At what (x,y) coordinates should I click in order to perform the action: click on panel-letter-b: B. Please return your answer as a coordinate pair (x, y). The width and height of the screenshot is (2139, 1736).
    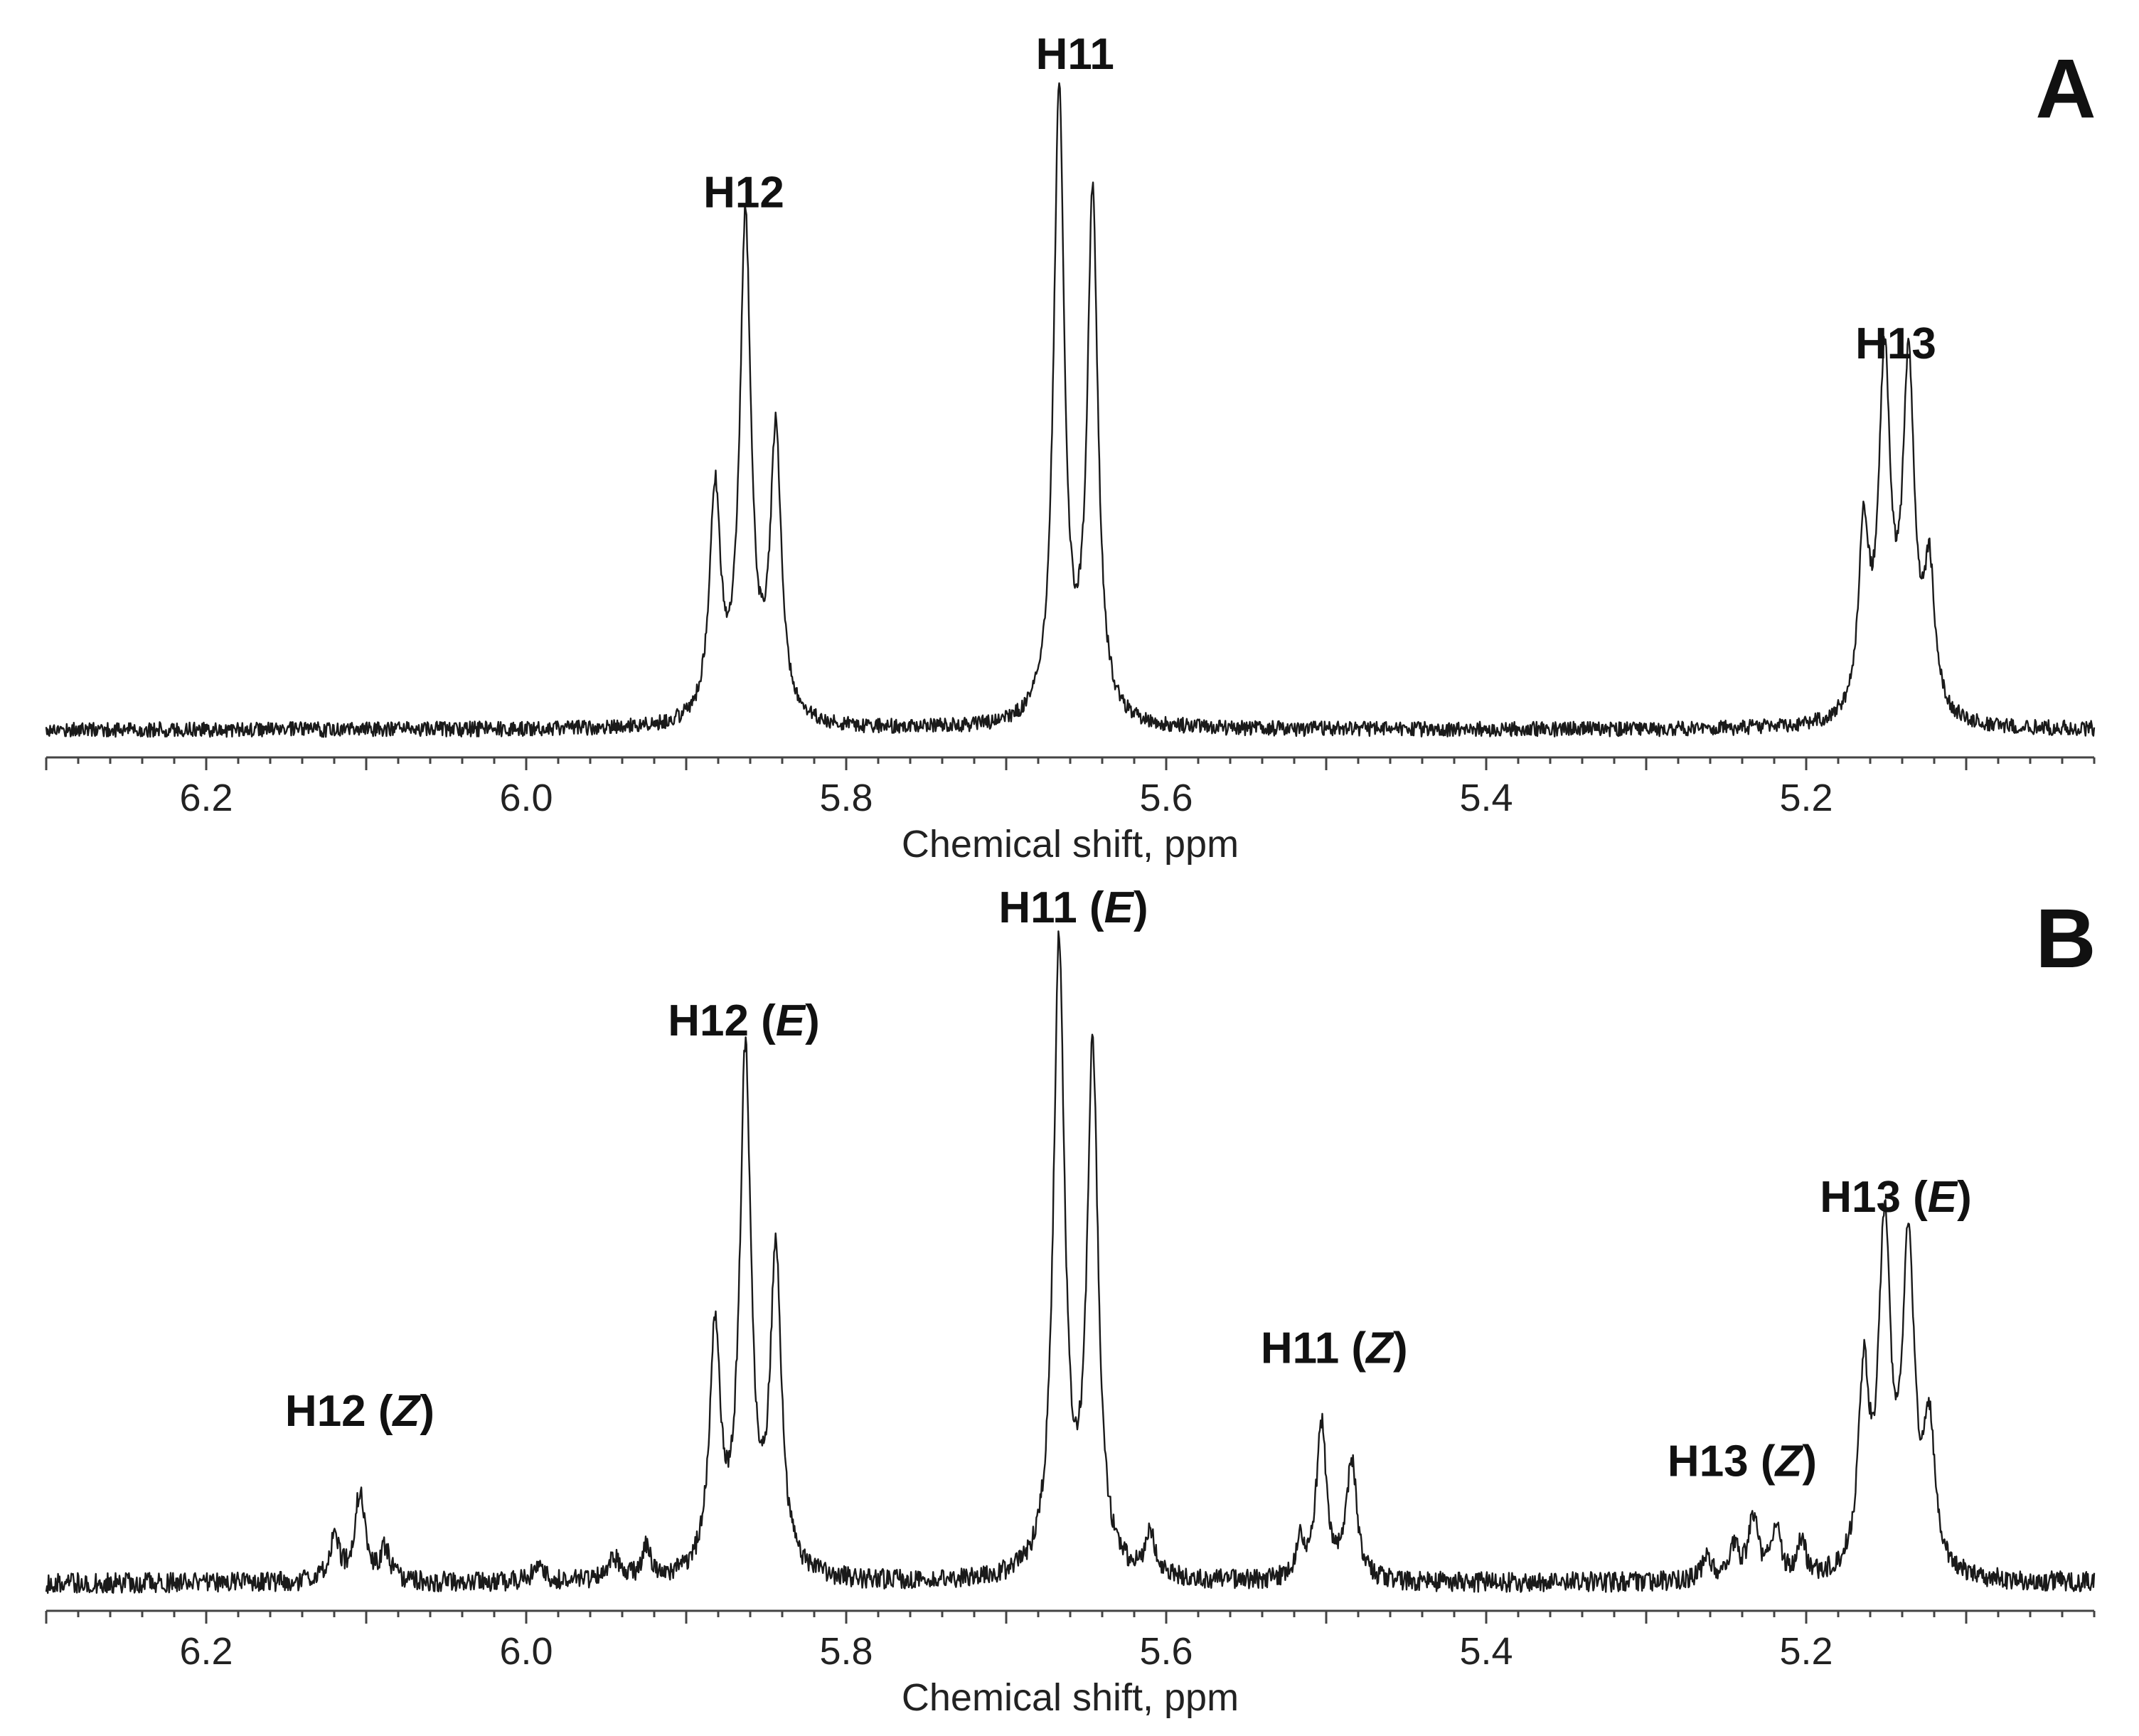
    Looking at the image, I should click on (2065, 939).